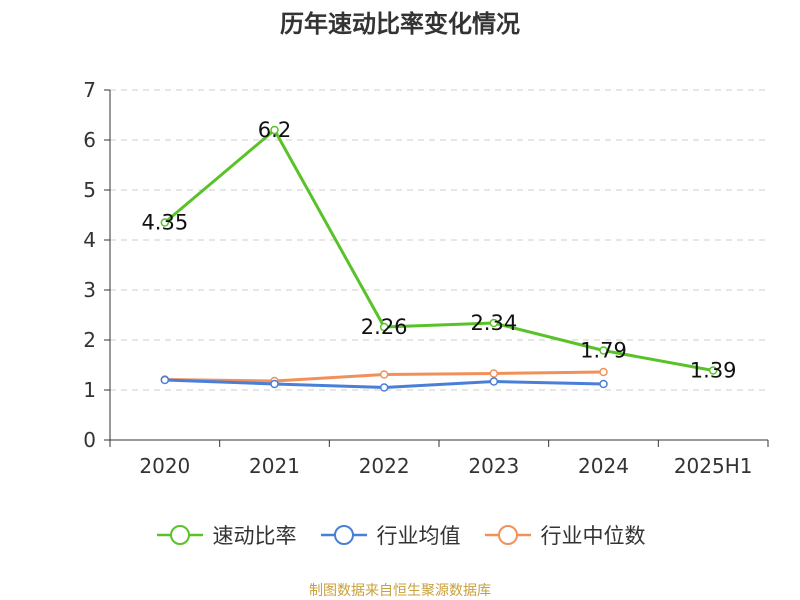 This screenshot has height=600, width=800. I want to click on data-label: 1.79, so click(603, 351).